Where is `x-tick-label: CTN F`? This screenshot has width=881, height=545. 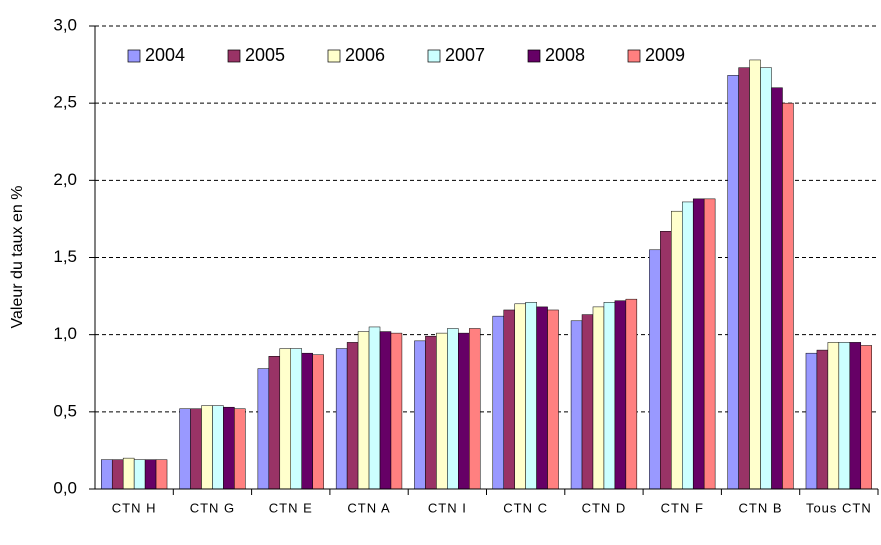
x-tick-label: CTN F is located at coordinates (682, 507).